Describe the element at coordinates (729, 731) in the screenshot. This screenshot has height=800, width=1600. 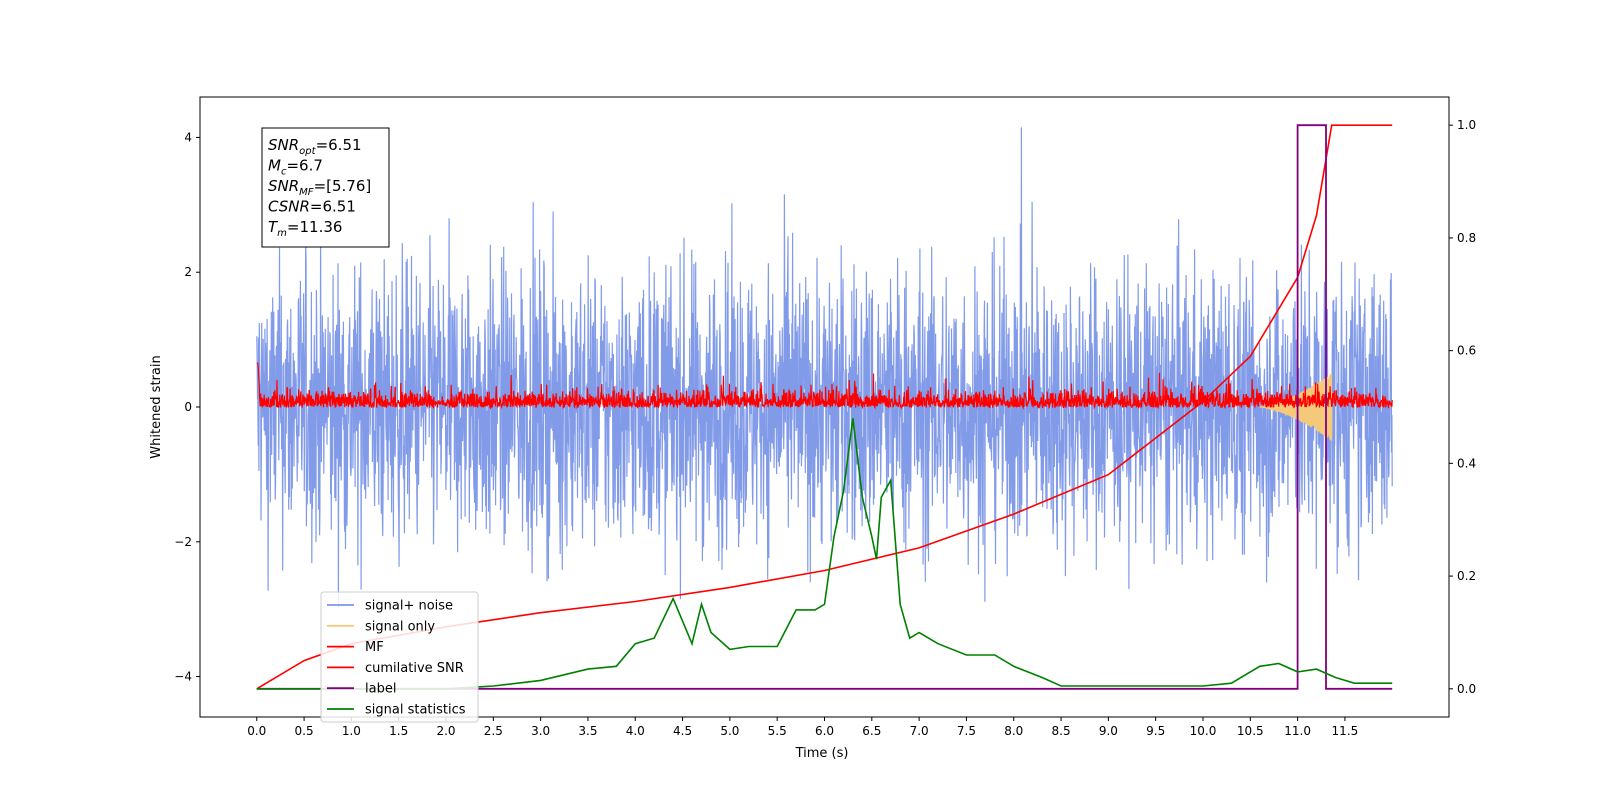
I see `x-tick-label: 5.0` at that location.